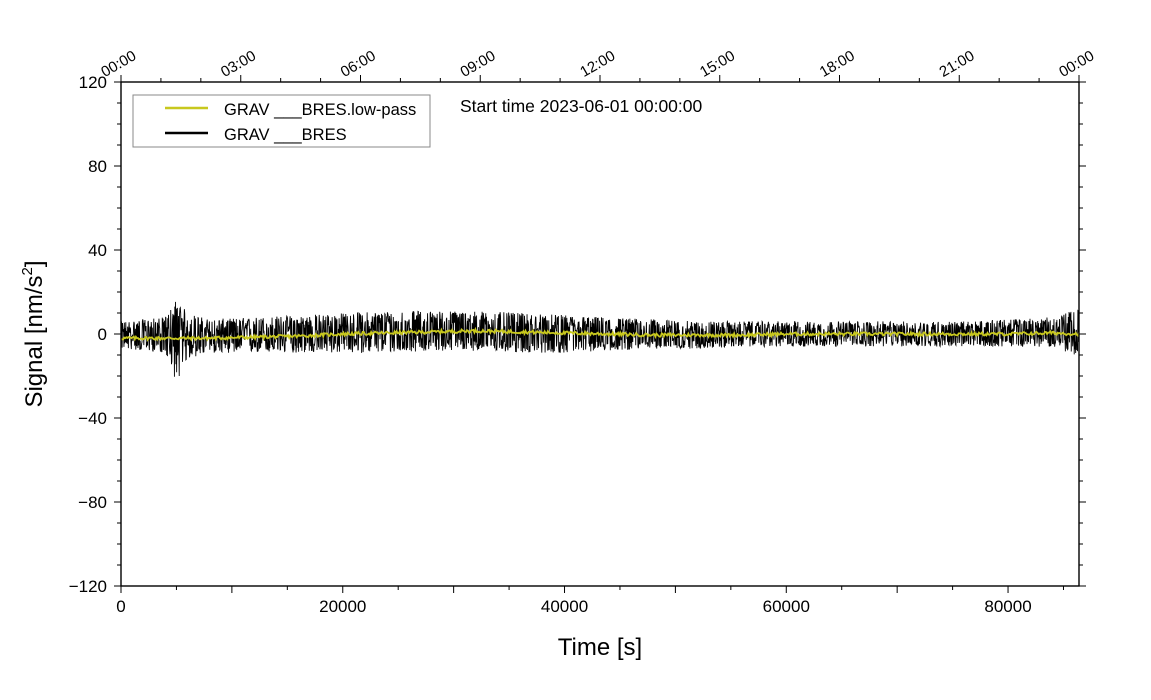 This screenshot has height=700, width=1151. I want to click on x-tick-label: 0, so click(120, 606).